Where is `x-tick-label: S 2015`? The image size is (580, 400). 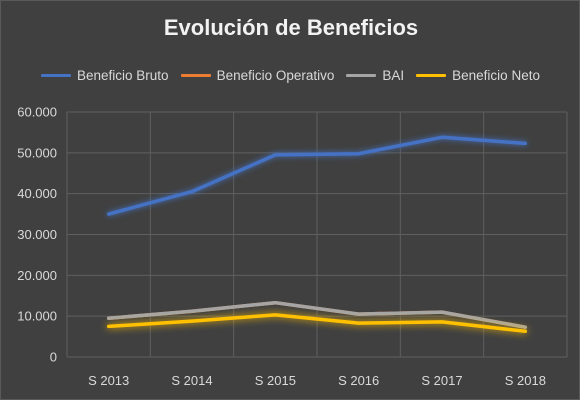 x-tick-label: S 2015 is located at coordinates (275, 380).